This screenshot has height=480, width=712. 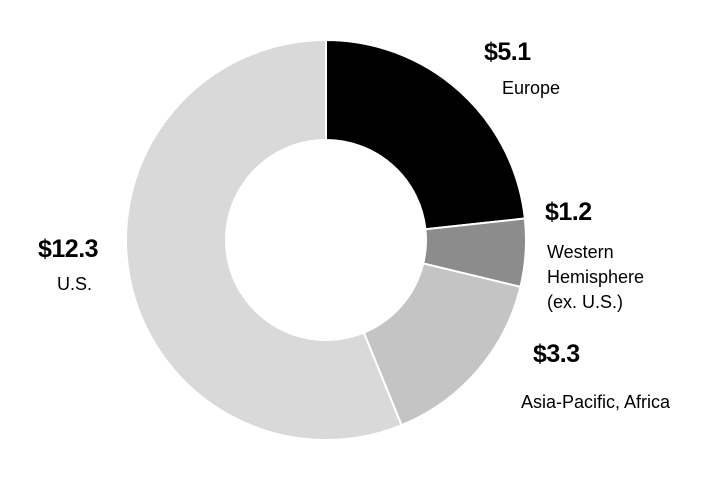 I want to click on value-label: $12.3, so click(x=68, y=249).